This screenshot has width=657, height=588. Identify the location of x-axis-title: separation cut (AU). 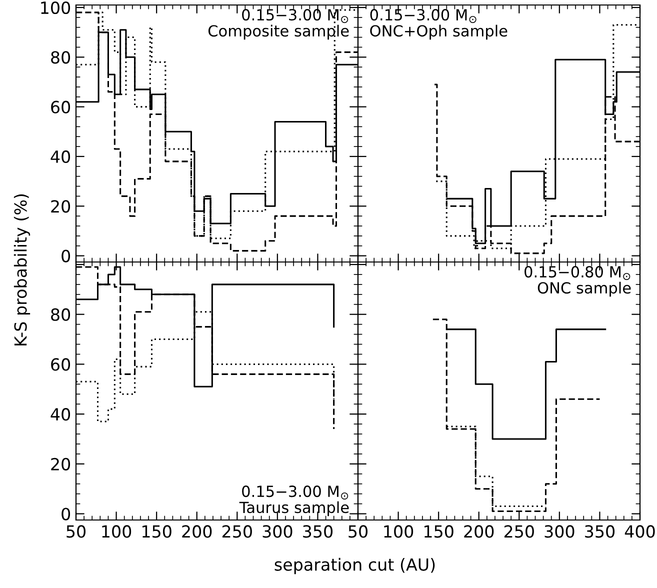
(354, 566).